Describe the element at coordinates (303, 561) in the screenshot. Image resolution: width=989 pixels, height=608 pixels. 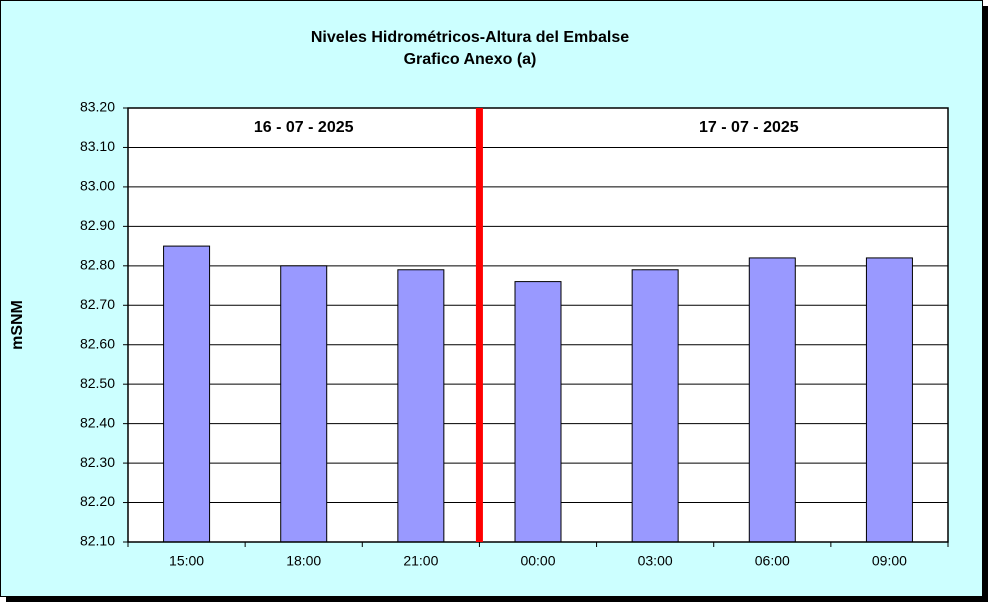
I see `x-tick-label: 18:00` at that location.